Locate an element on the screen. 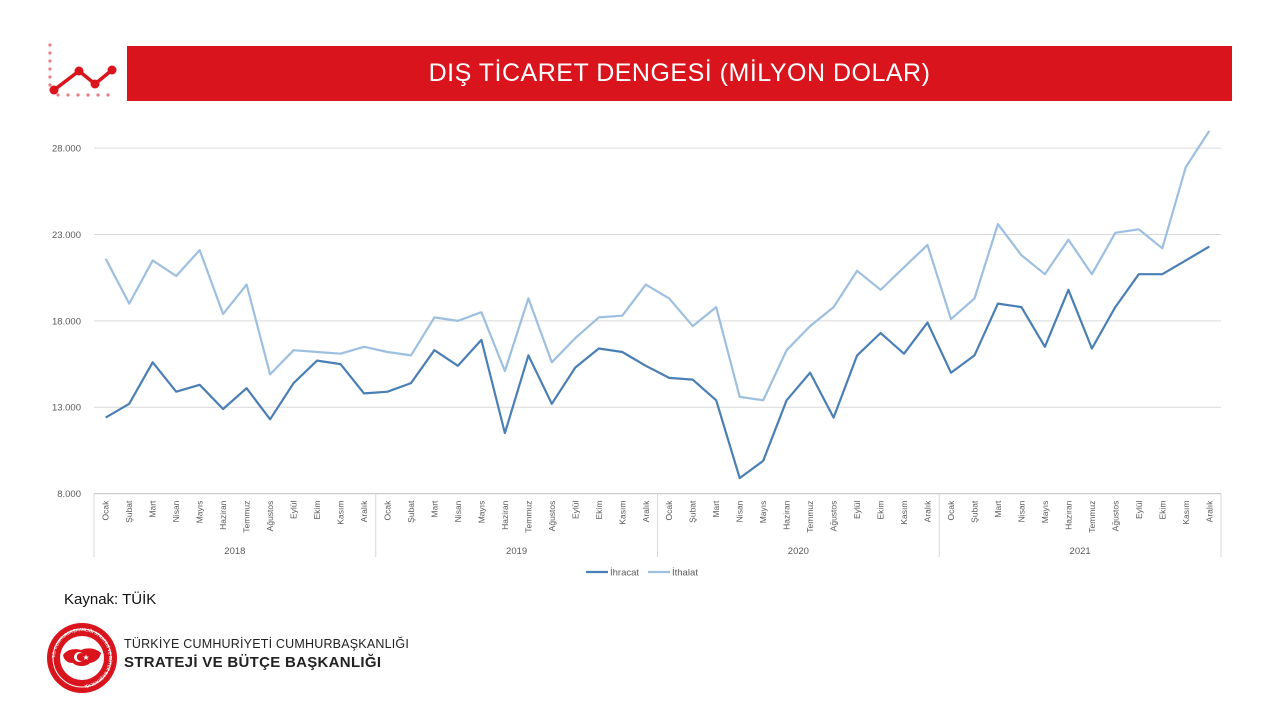  year-label: 2020 is located at coordinates (798, 551).